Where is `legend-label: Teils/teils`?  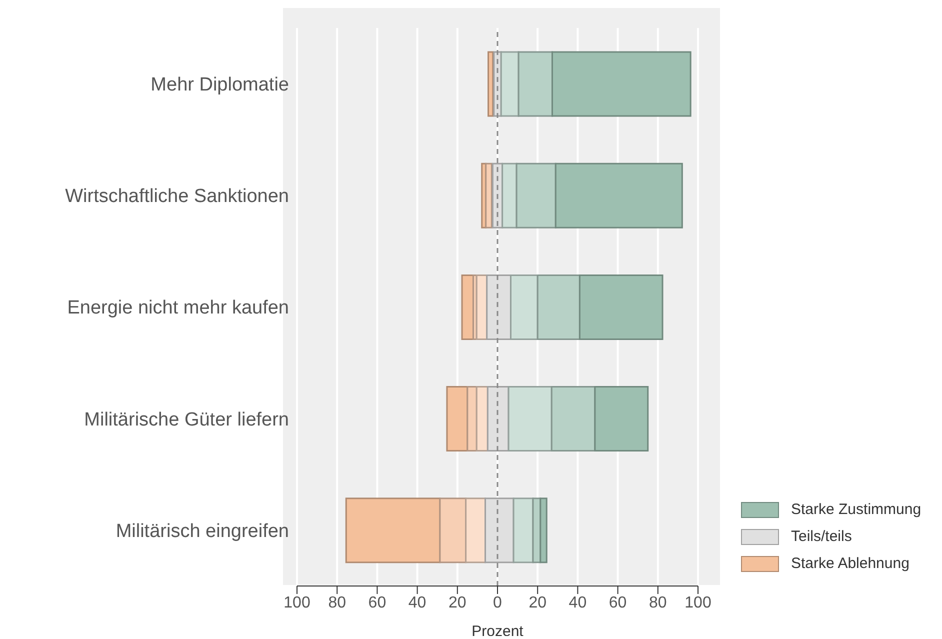 legend-label: Teils/teils is located at coordinates (821, 536).